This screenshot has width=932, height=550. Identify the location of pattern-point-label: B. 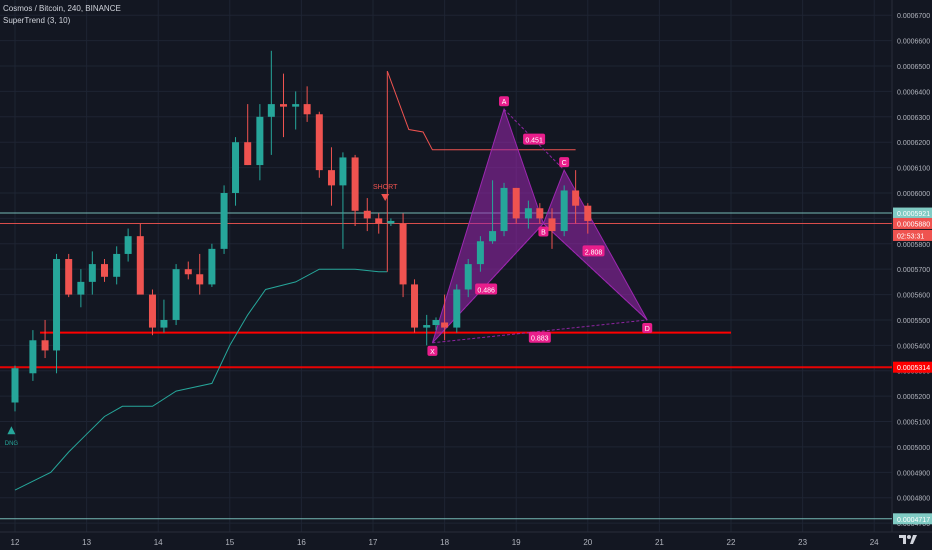
(543, 232).